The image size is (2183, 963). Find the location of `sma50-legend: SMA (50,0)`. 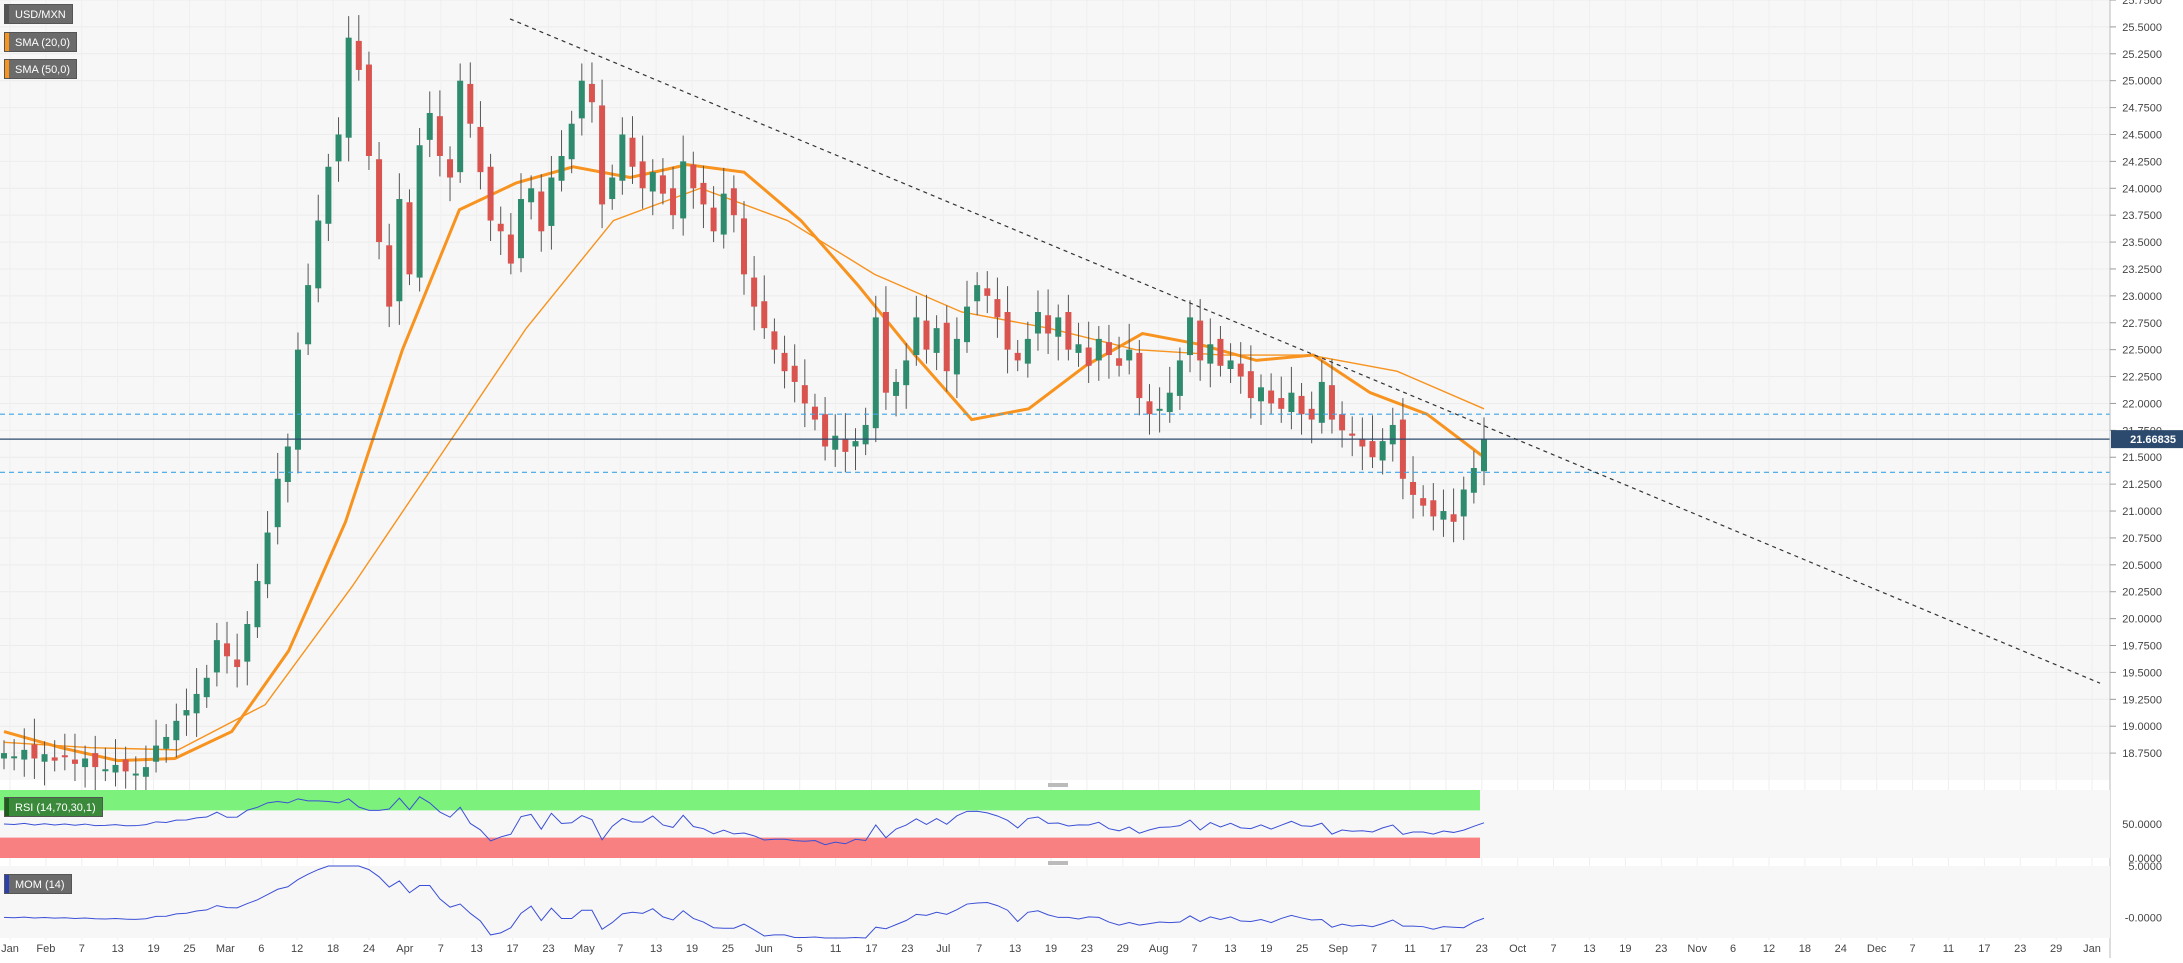

sma50-legend: SMA (50,0) is located at coordinates (41, 69).